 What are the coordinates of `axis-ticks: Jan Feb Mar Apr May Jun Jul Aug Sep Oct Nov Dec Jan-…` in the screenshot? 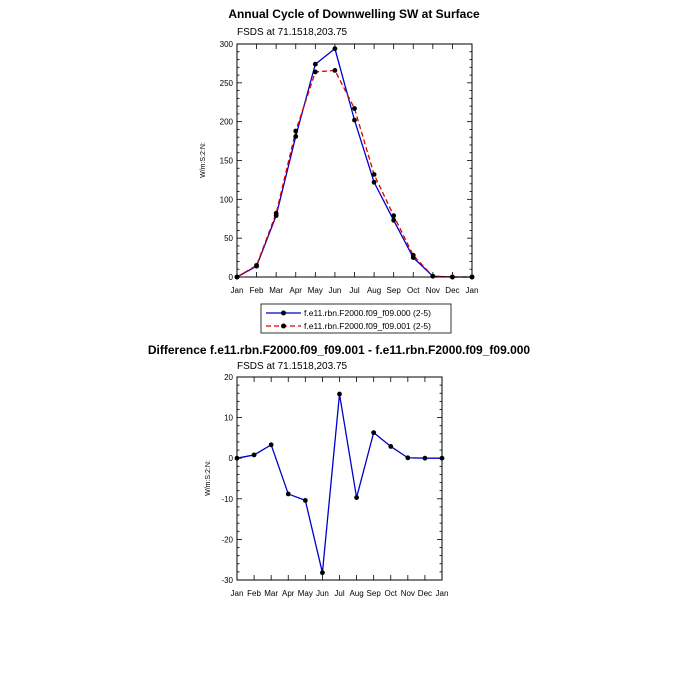 It's located at (334, 485).